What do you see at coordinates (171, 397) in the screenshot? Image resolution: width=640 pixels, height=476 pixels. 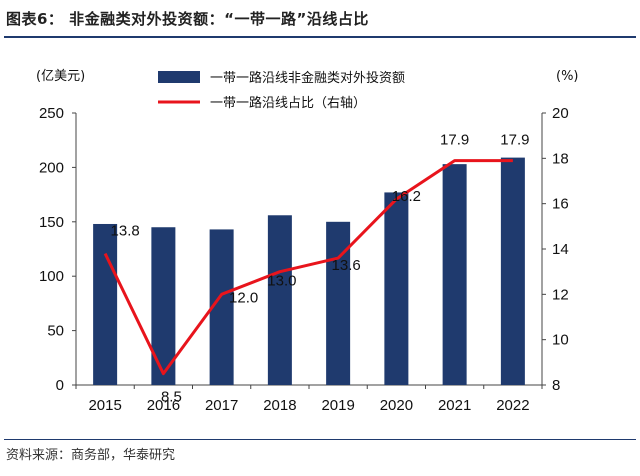 I see `data-label: 8.5` at bounding box center [171, 397].